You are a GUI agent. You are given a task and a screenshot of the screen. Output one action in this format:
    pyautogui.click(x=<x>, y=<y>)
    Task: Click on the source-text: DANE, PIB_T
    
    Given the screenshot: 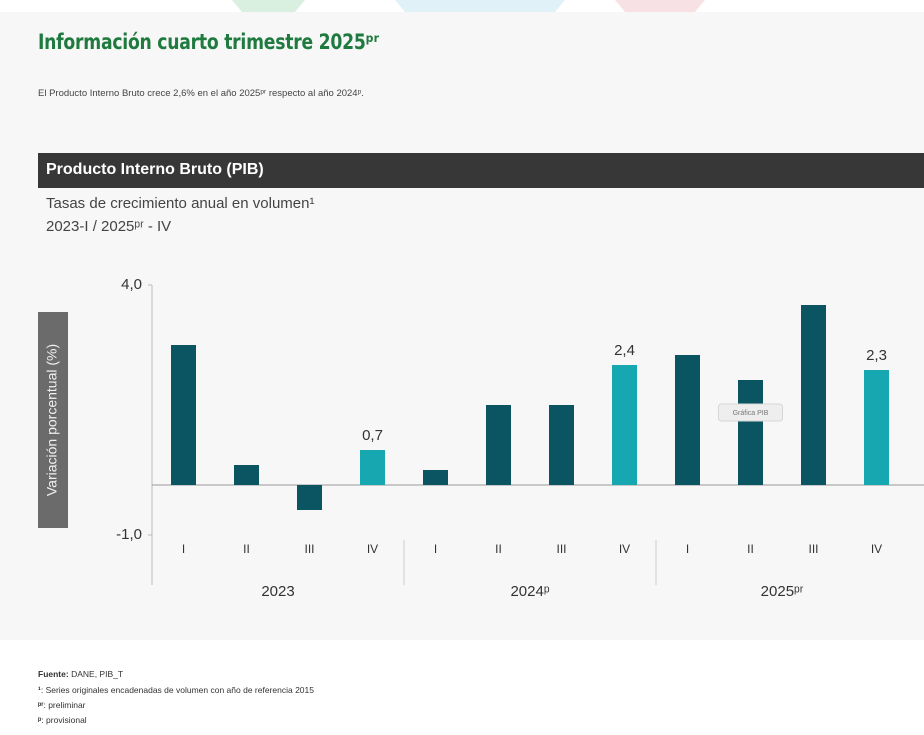 What is the action you would take?
    pyautogui.click(x=97, y=674)
    